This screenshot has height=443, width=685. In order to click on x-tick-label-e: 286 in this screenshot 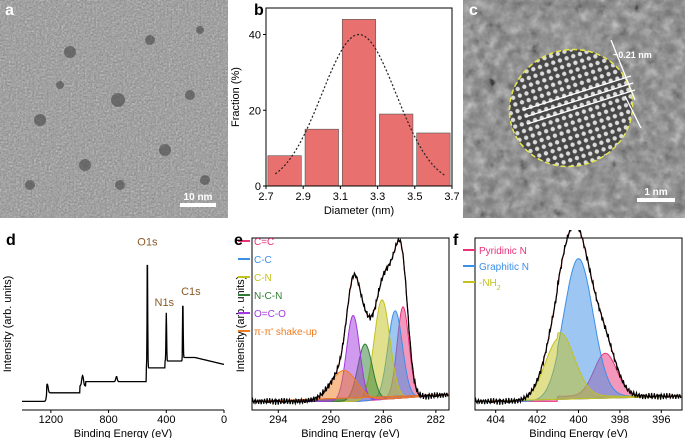, I will do `click(383, 420)`.